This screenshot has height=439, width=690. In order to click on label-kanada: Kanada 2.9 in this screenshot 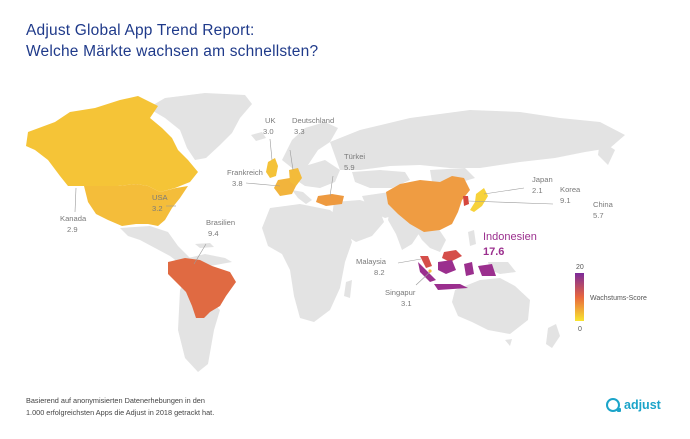, I will do `click(73, 224)`.